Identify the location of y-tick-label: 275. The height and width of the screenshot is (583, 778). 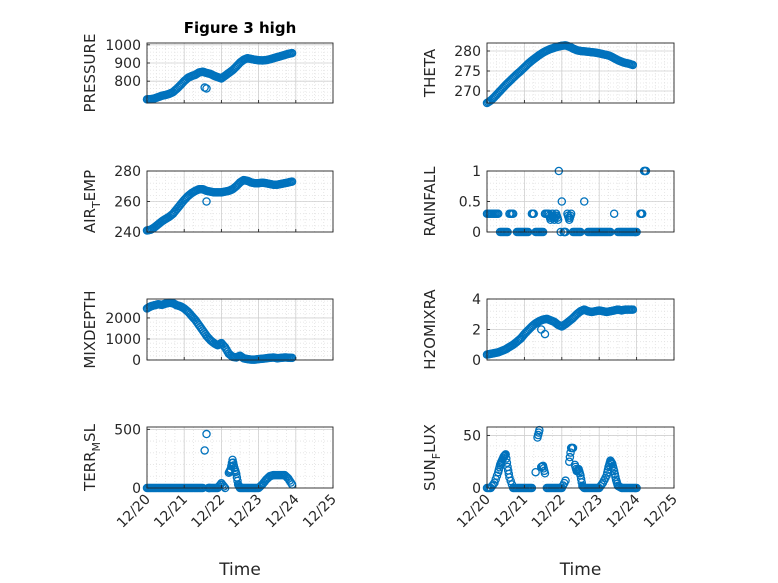
(467, 72).